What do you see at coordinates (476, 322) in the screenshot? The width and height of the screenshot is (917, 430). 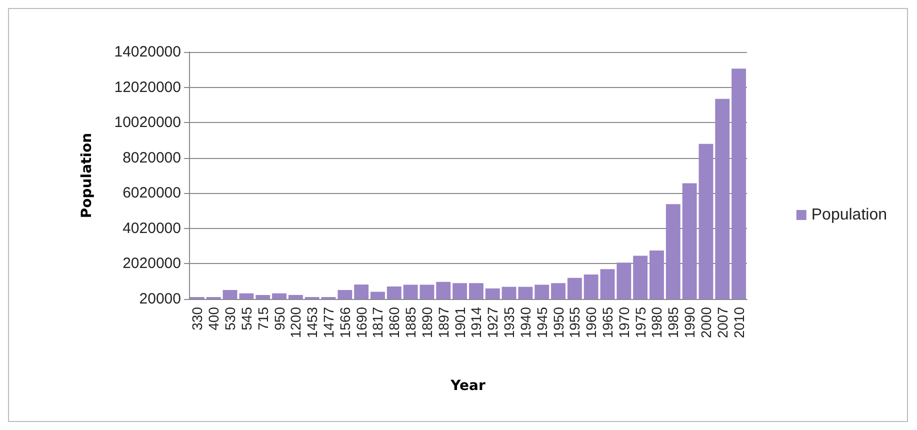 I see `x-tick-label: 1914` at bounding box center [476, 322].